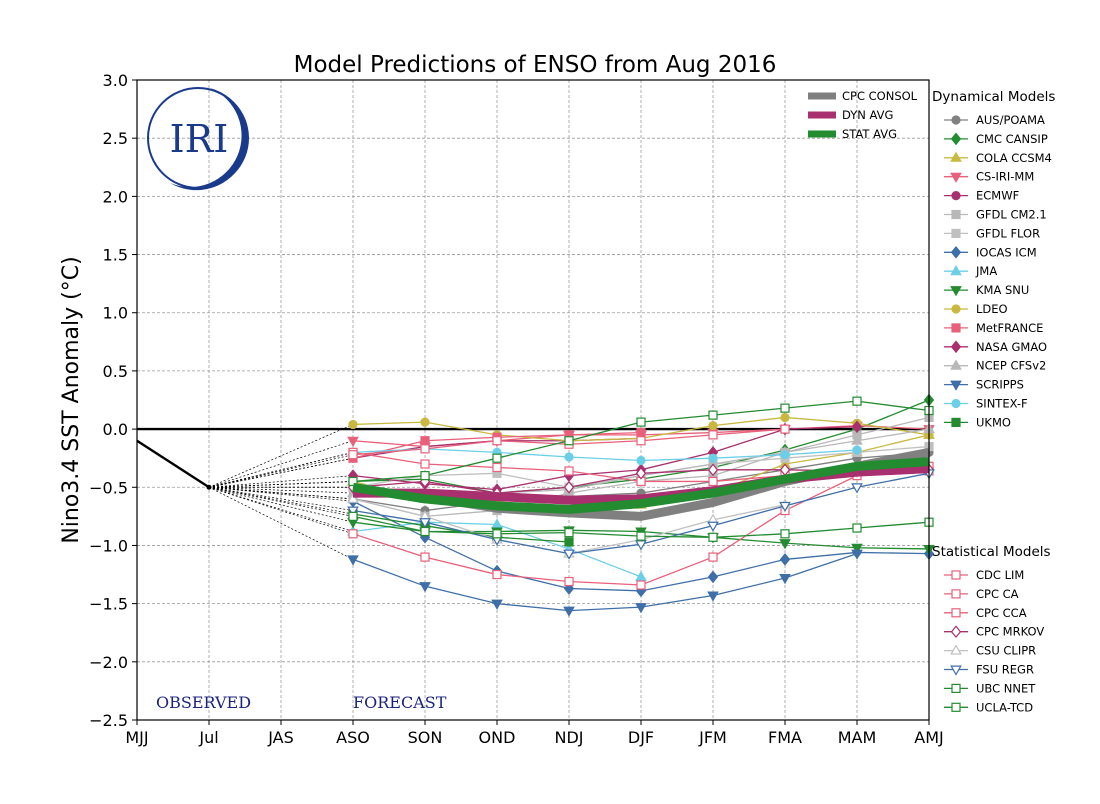 The image size is (1100, 804). I want to click on y-tick-label: 2.0, so click(115, 196).